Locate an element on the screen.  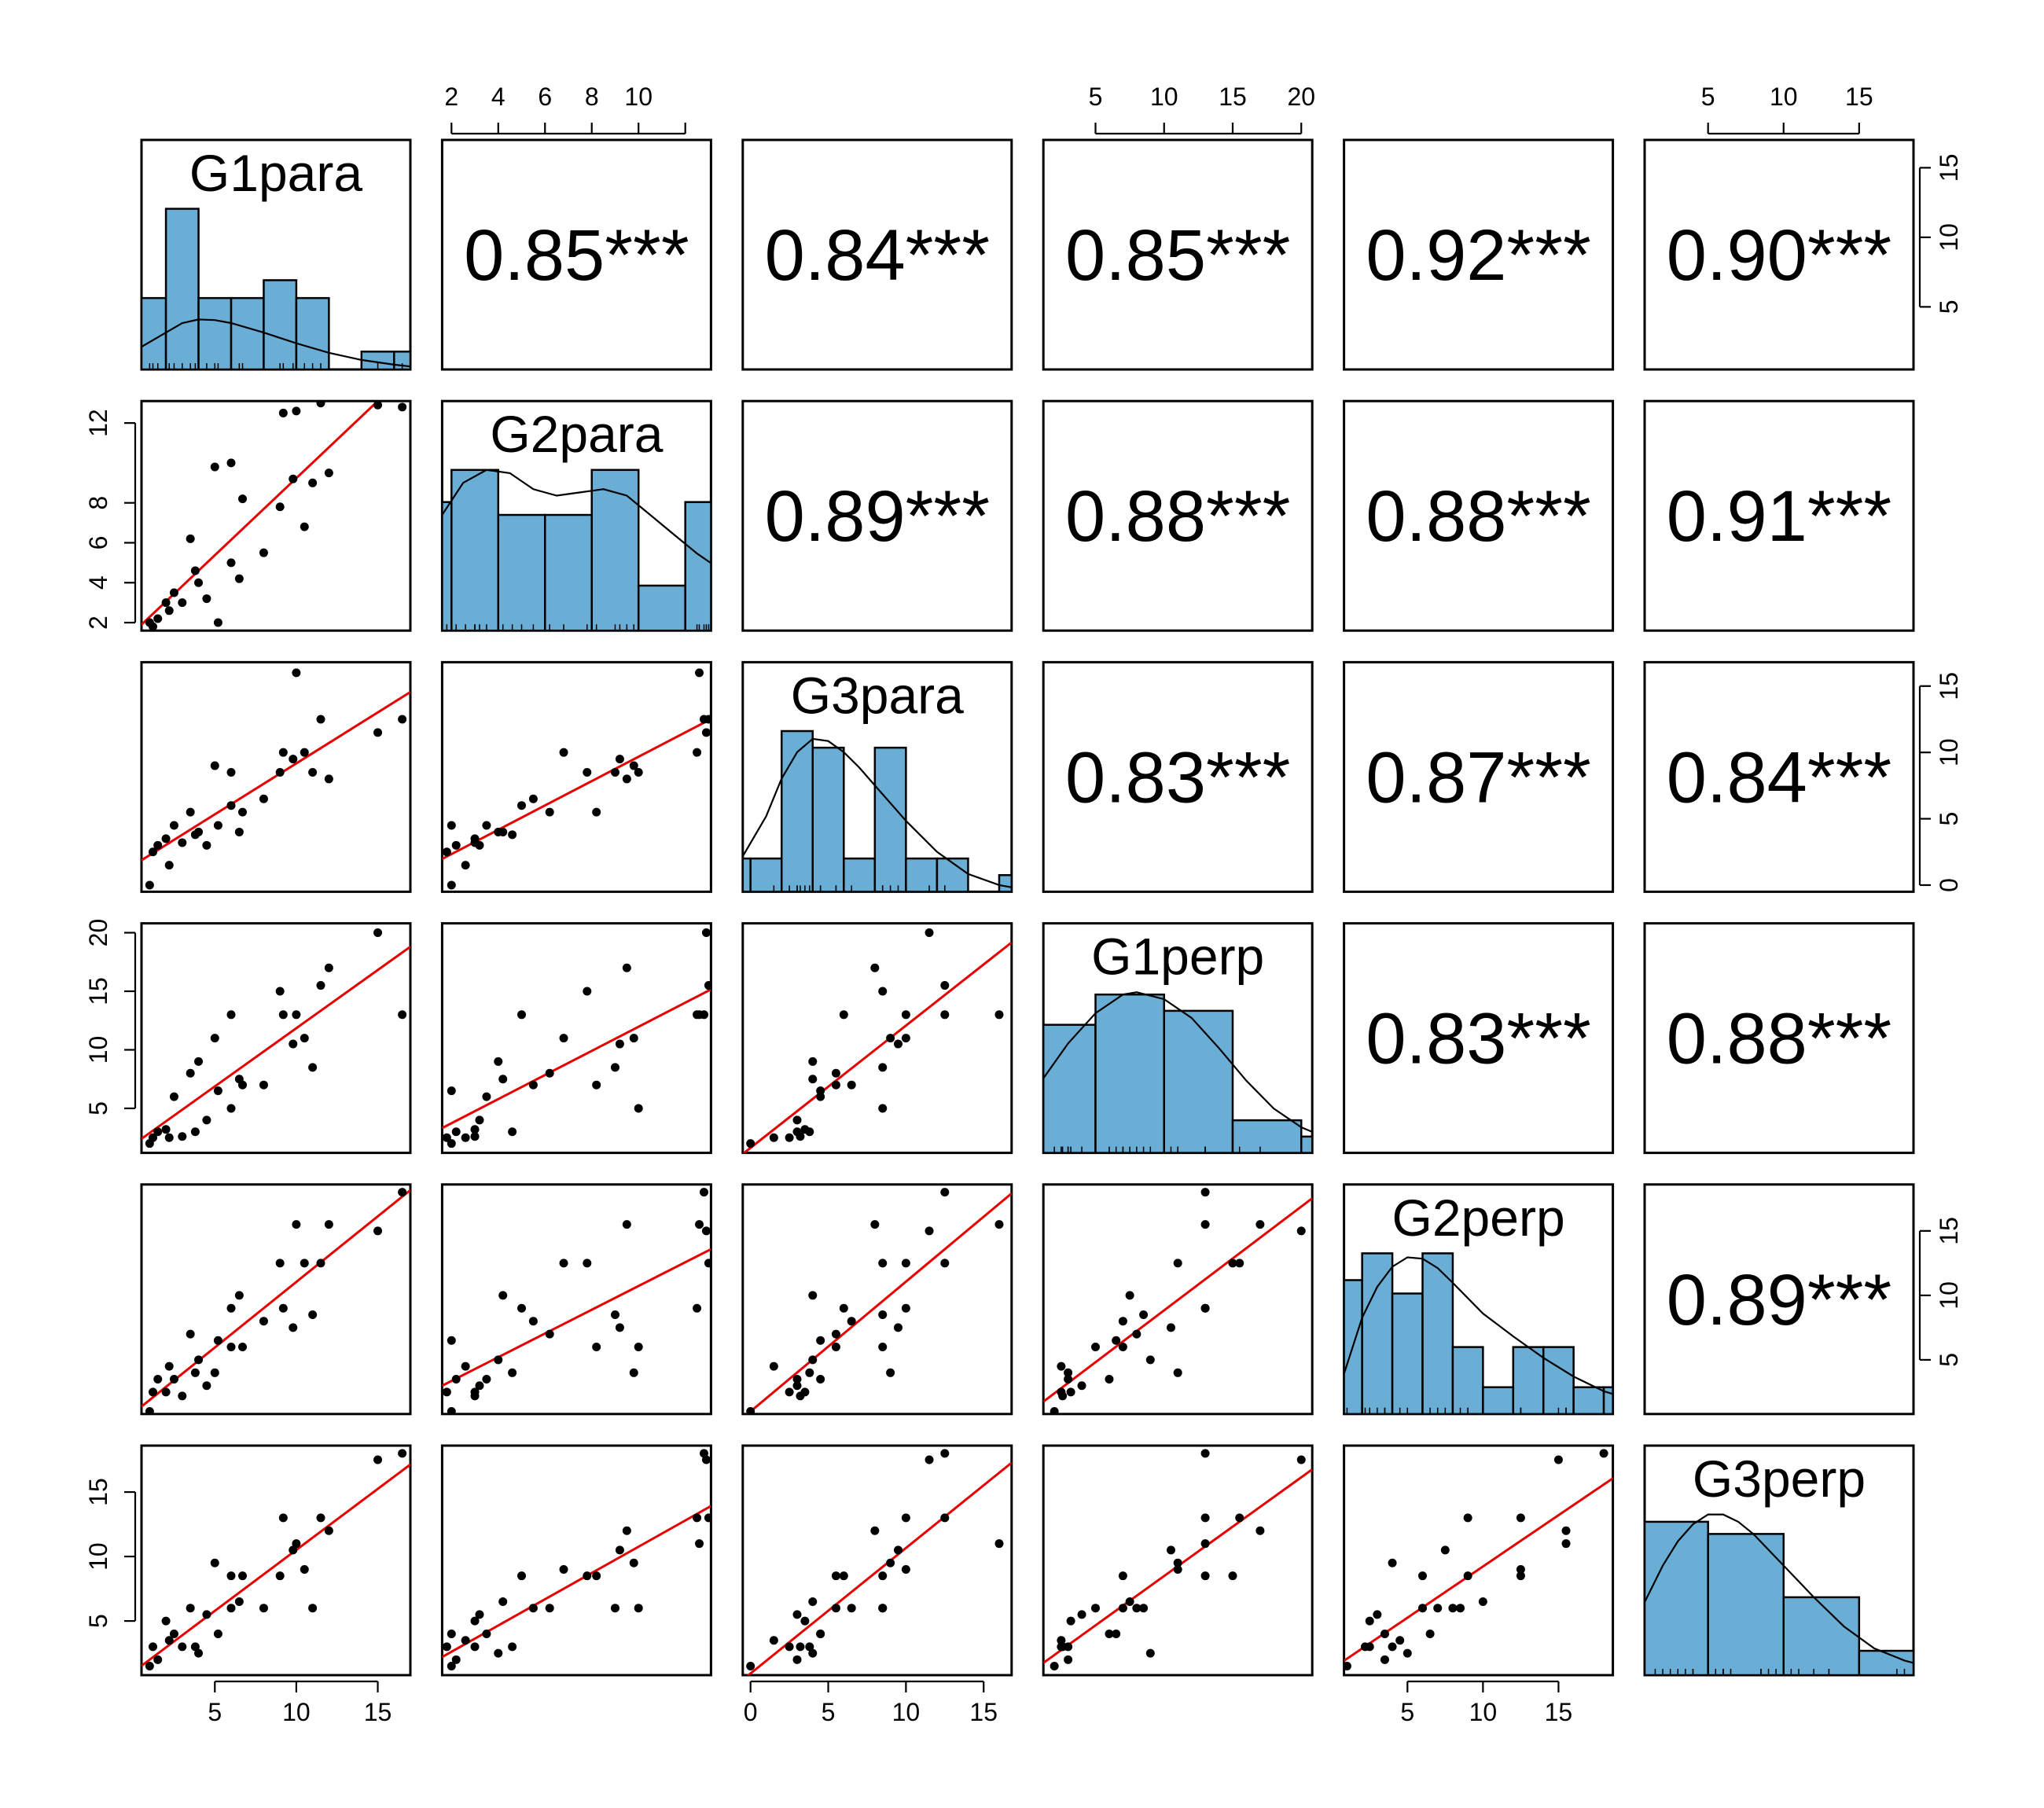
density-curve-G1perp is located at coordinates (1178, 1062).